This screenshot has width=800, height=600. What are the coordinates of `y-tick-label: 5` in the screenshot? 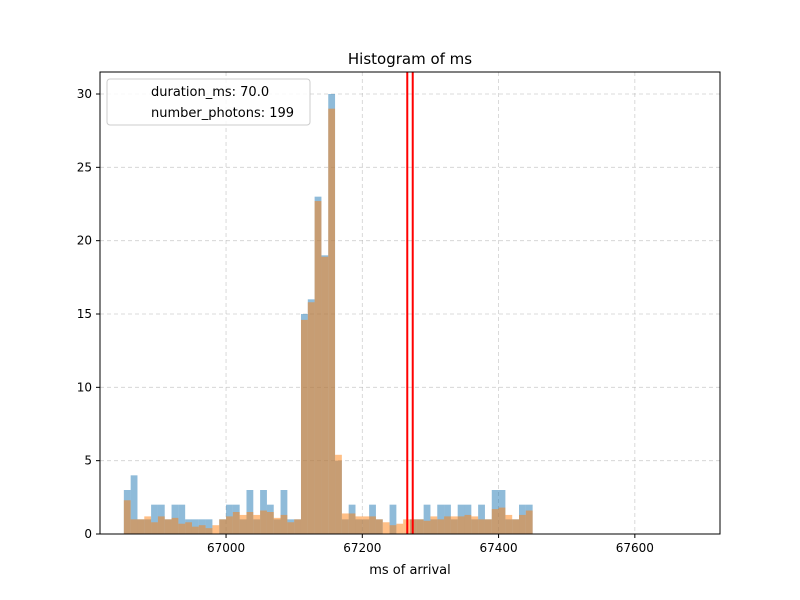 It's located at (88, 461).